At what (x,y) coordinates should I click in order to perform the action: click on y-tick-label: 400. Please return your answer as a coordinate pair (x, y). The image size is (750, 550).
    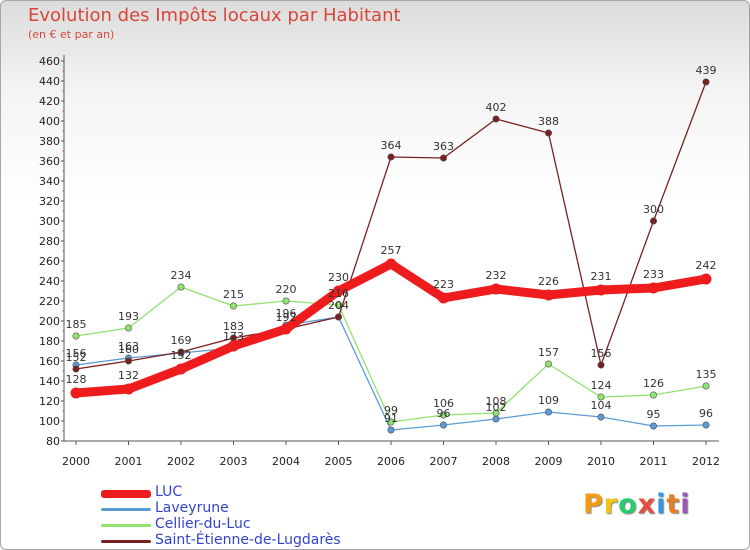
    Looking at the image, I should click on (49, 121).